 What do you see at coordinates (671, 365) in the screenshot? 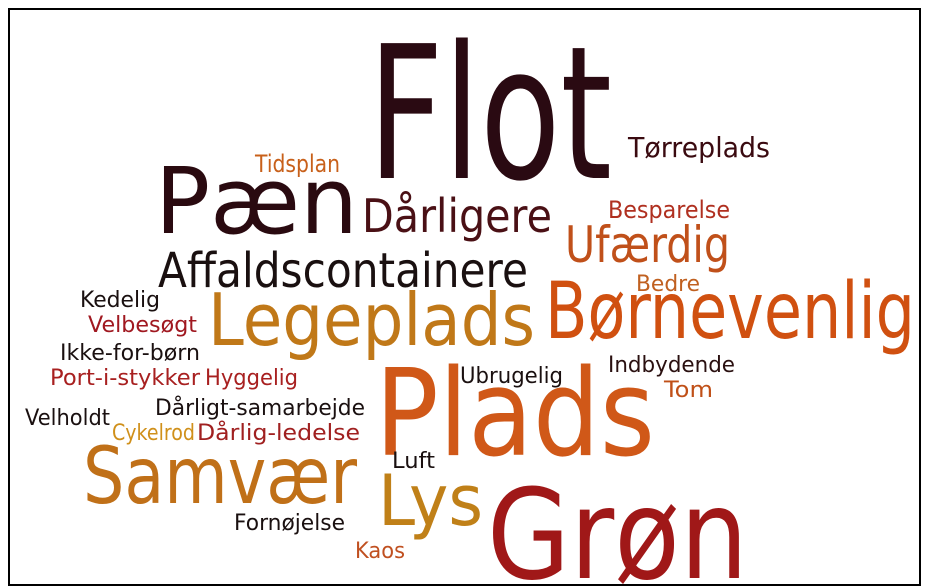
I see `word: Indbydende` at bounding box center [671, 365].